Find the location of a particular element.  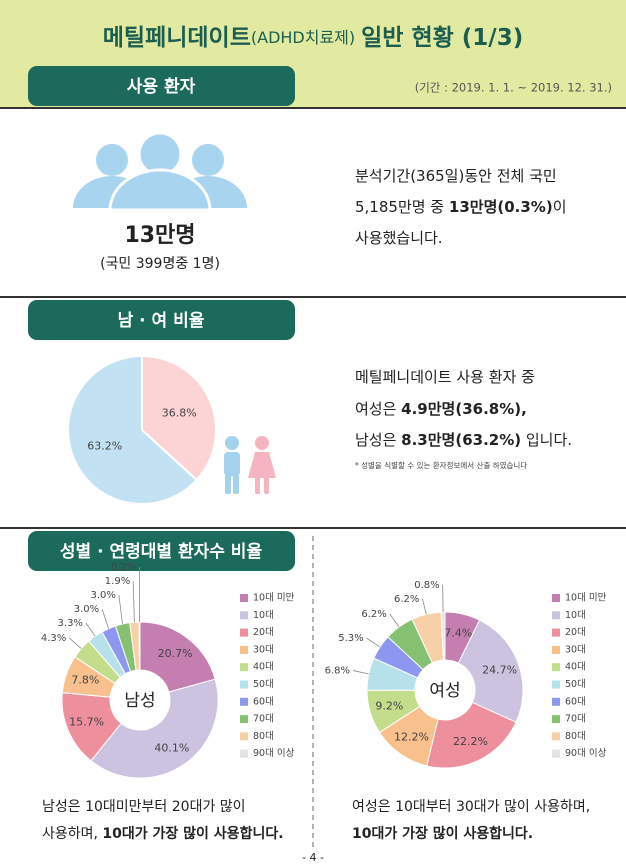

footnote: * 성별을 식별할 수 있는 환자정보에서 산출 하였습니다 is located at coordinates (441, 465).